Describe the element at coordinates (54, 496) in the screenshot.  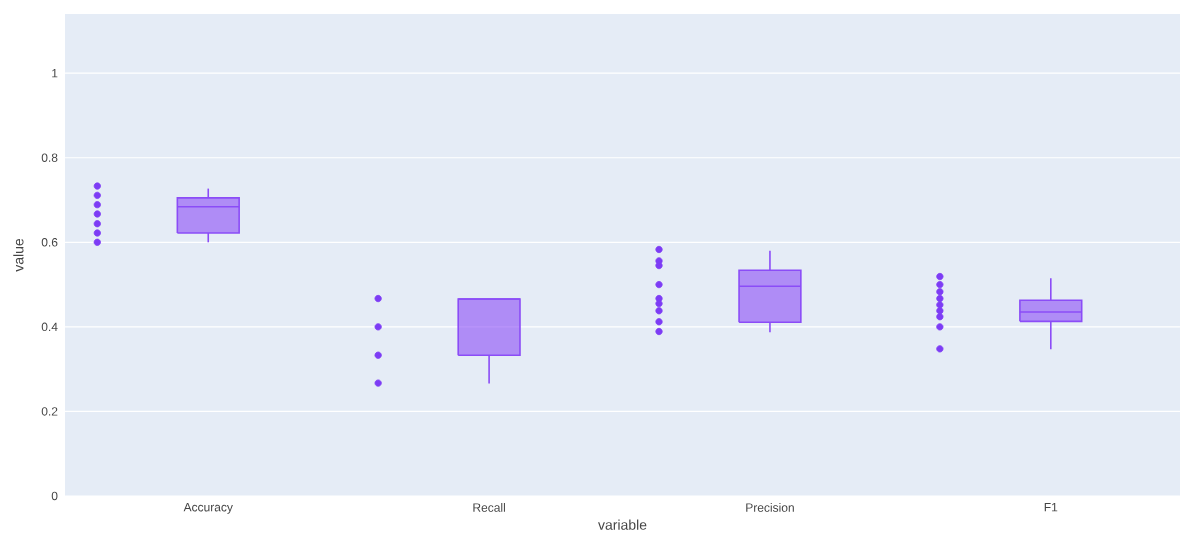
I see `y-tick-label: 0` at that location.